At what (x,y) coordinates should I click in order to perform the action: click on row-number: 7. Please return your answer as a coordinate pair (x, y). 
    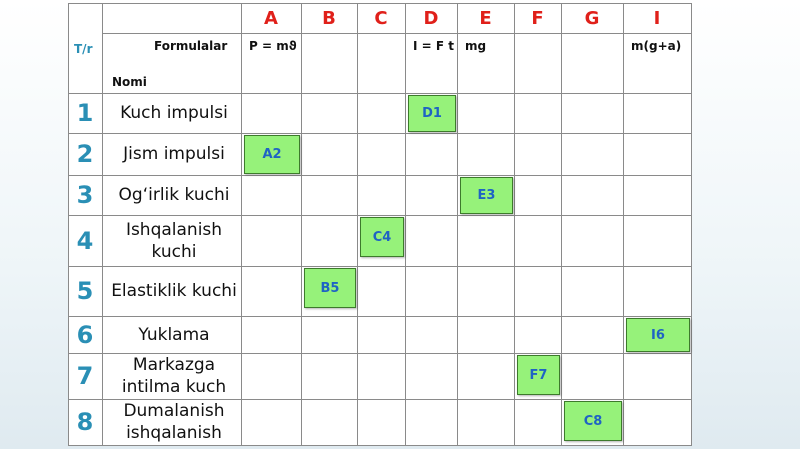
    Looking at the image, I should click on (85, 376).